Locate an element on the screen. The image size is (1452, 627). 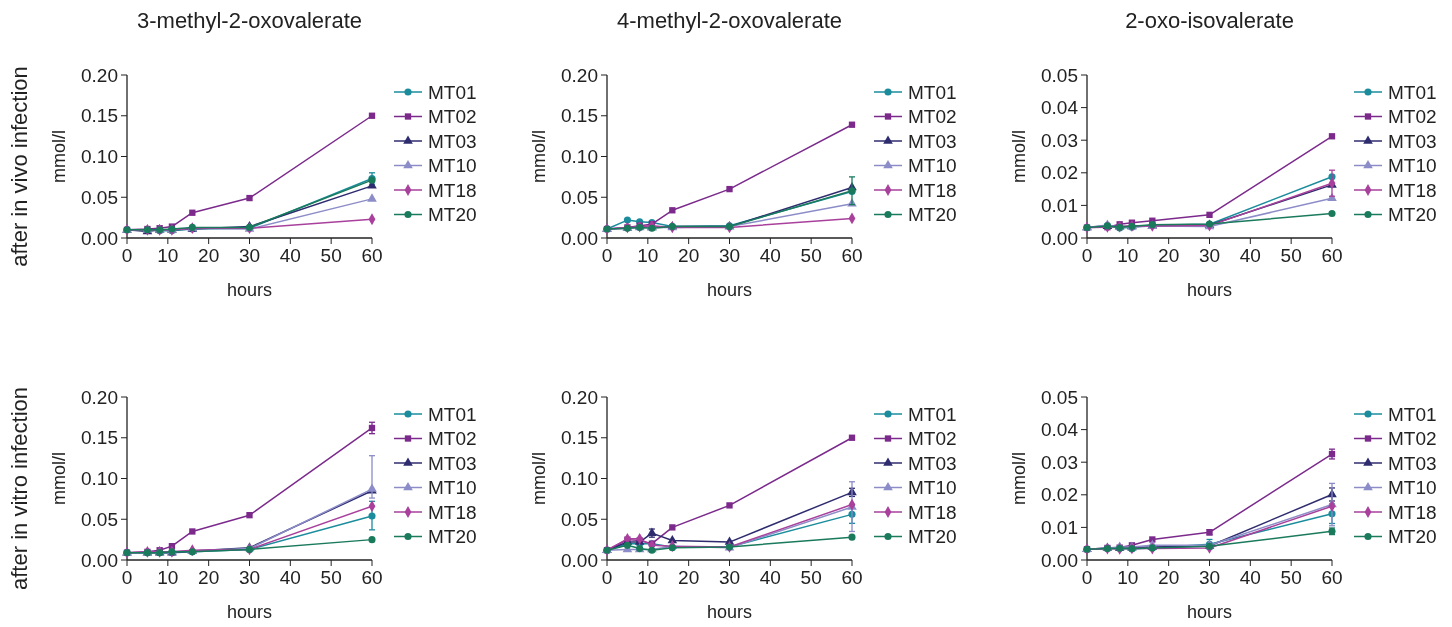
y-tick-label: 0.03 is located at coordinates (1059, 140).